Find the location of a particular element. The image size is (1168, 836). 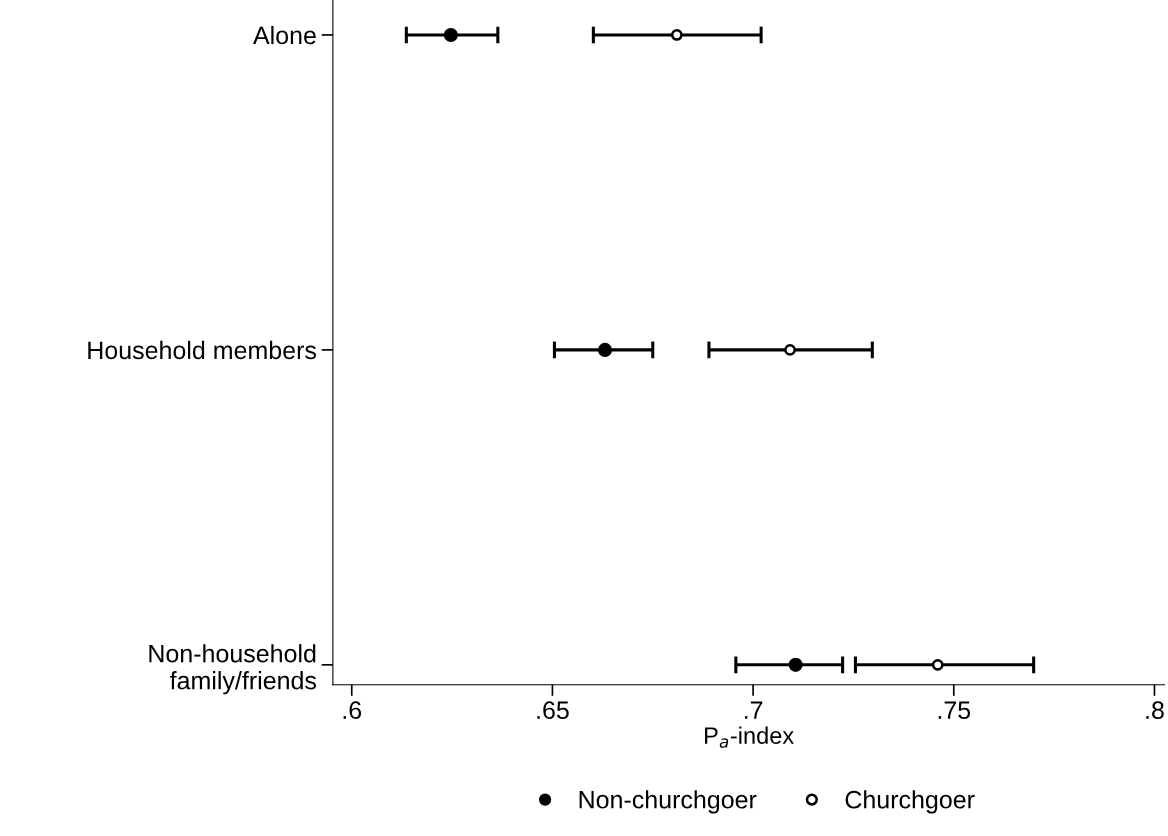

x-tick-label: .65 is located at coordinates (553, 710).